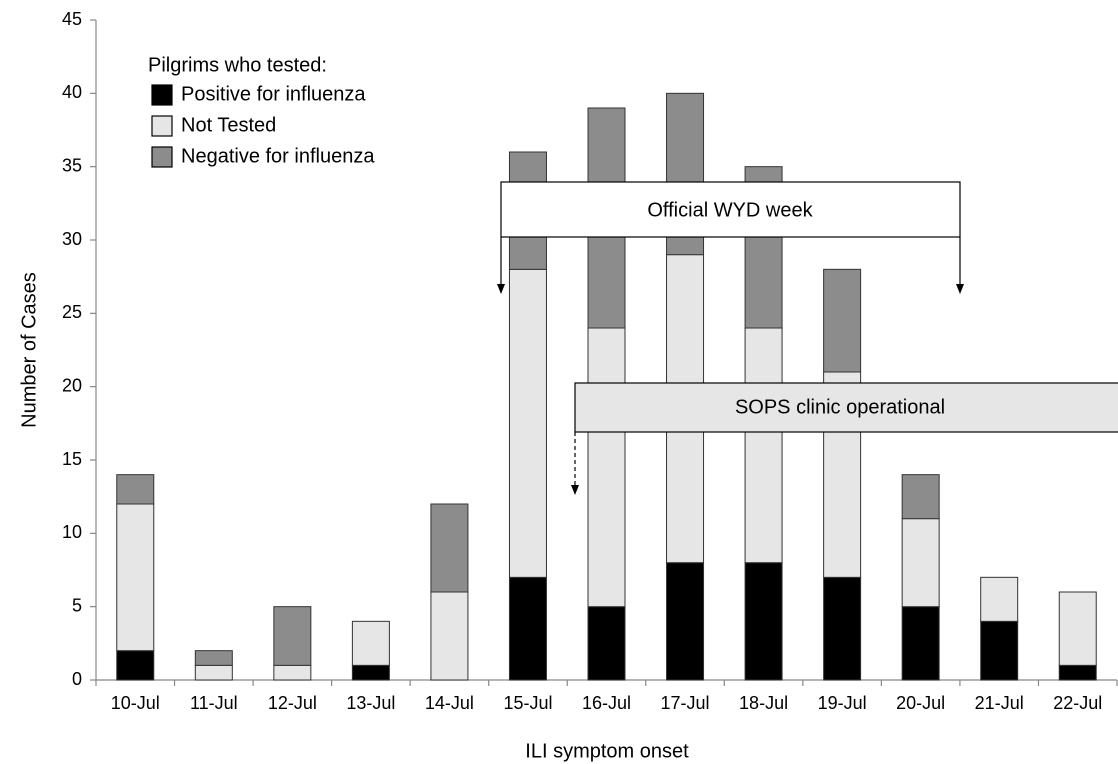 Image resolution: width=1118 pixels, height=764 pixels. Describe the element at coordinates (607, 751) in the screenshot. I see `x-axis-label: ILI symptom onset` at that location.